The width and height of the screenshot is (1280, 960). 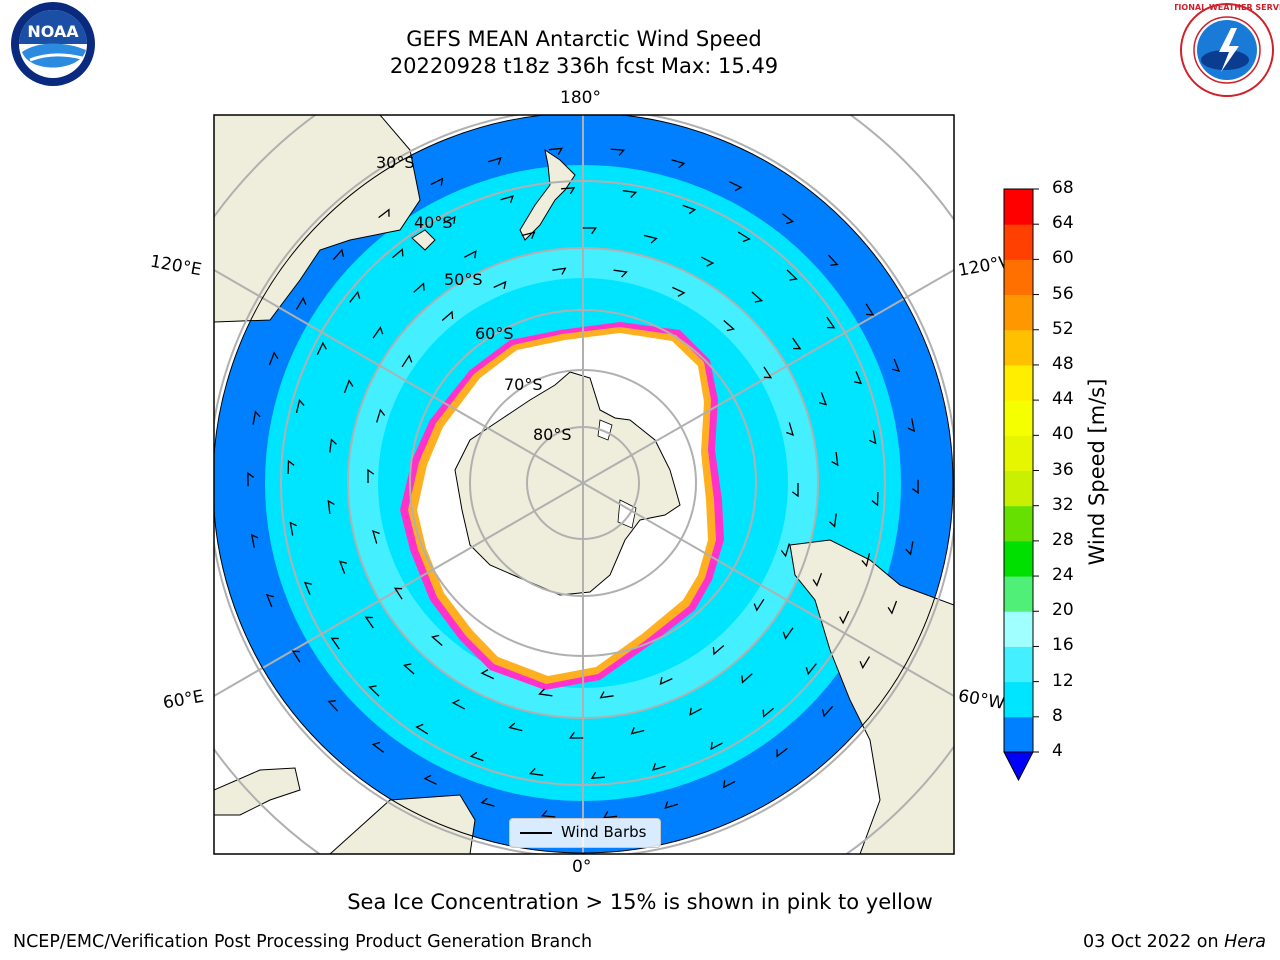 I want to click on lat-label-40s: 40°S, so click(x=433, y=222).